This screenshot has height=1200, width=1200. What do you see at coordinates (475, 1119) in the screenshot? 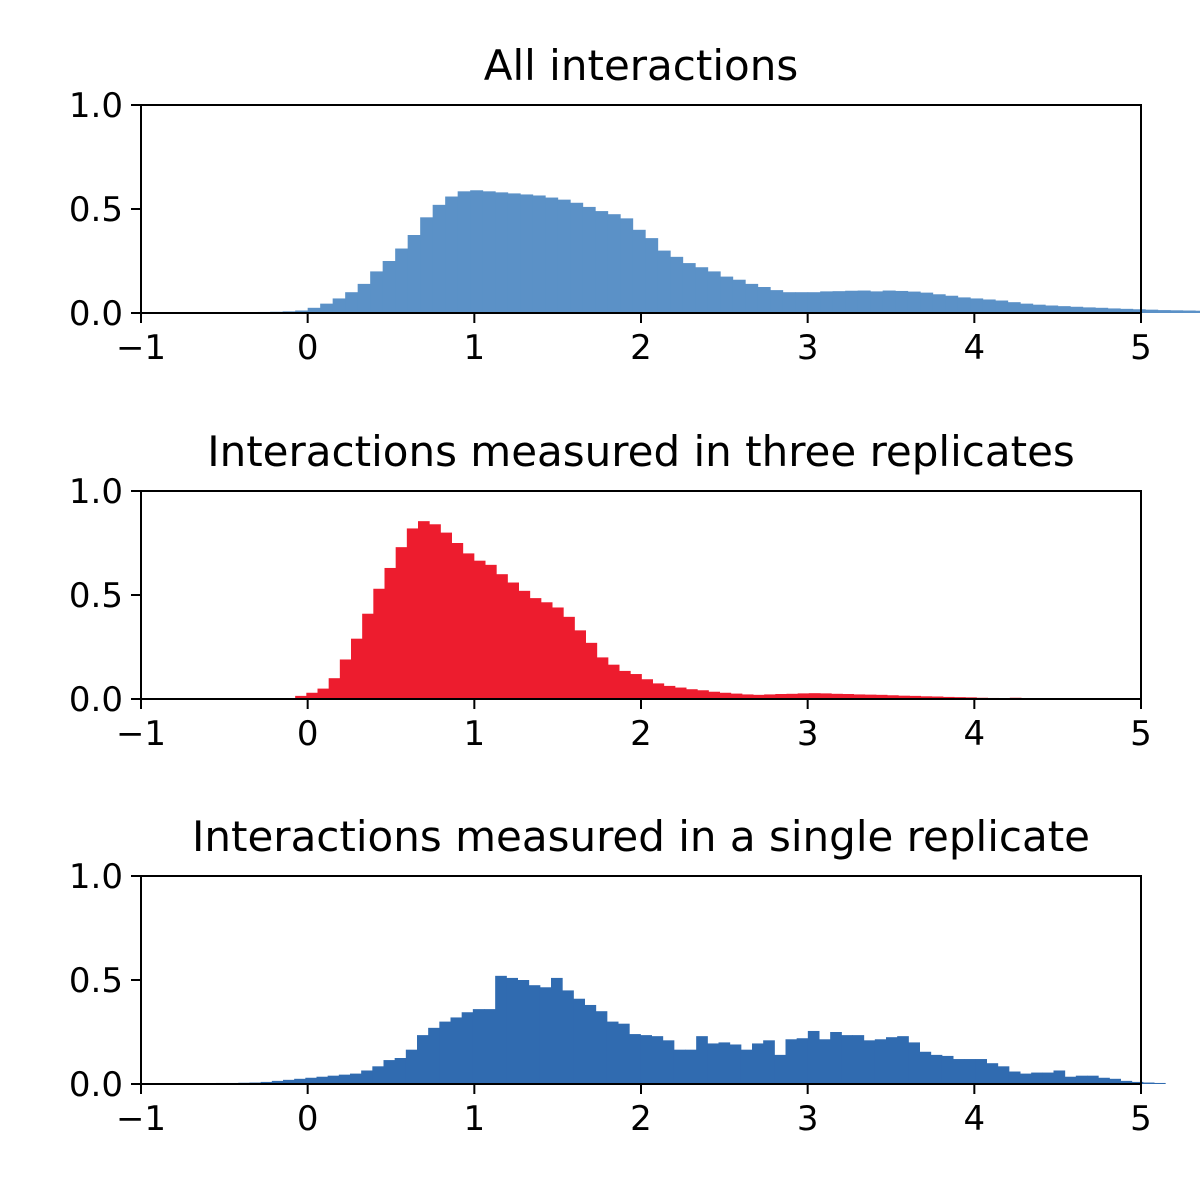
I see `x-tick-label: 1` at bounding box center [475, 1119].